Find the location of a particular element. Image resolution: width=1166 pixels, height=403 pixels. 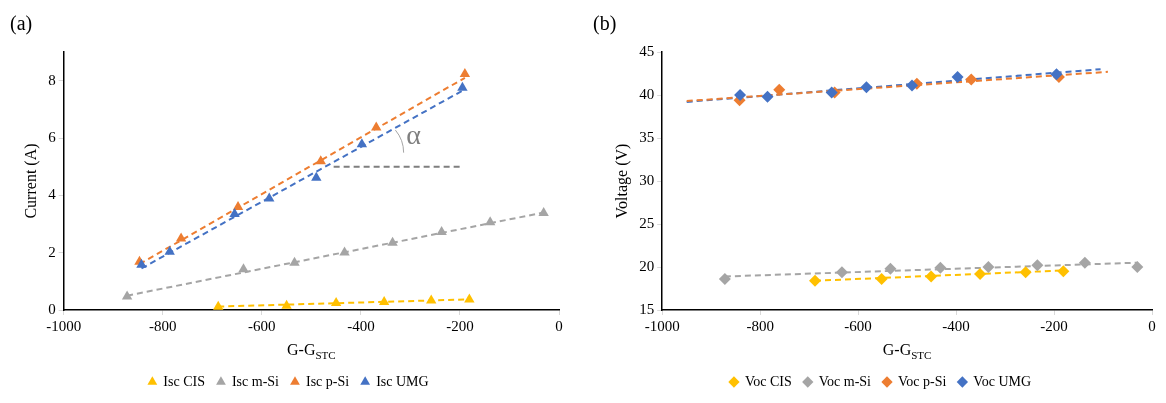

y-axis-title: Voltage (V) is located at coordinates (621, 181).